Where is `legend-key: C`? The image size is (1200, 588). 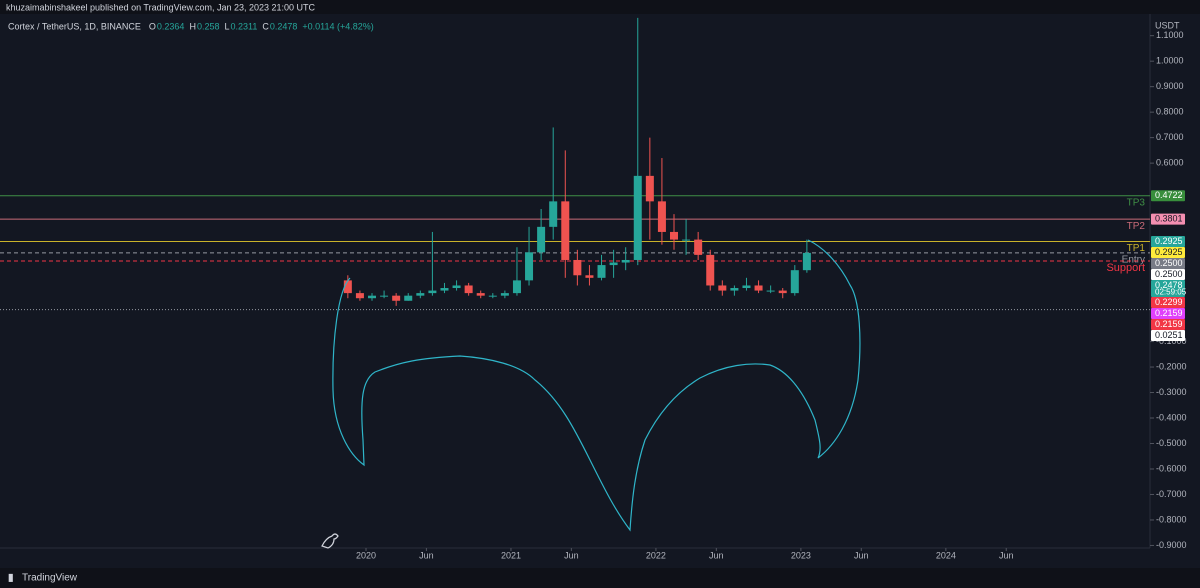 legend-key: C is located at coordinates (265, 26).